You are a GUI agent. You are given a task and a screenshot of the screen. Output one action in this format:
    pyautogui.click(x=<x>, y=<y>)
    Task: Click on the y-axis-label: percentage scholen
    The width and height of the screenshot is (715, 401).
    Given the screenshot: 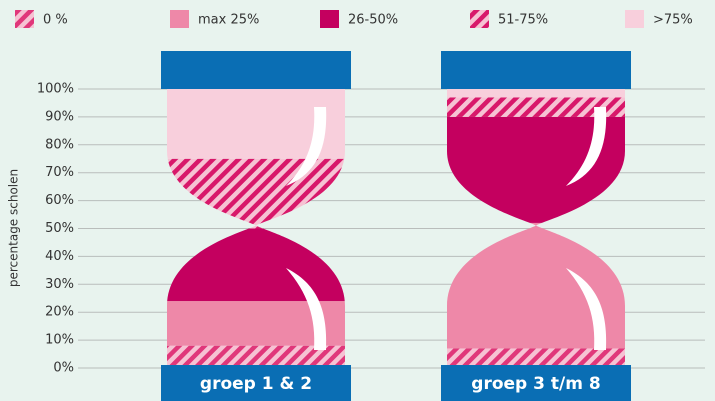 What is the action you would take?
    pyautogui.click(x=14, y=228)
    